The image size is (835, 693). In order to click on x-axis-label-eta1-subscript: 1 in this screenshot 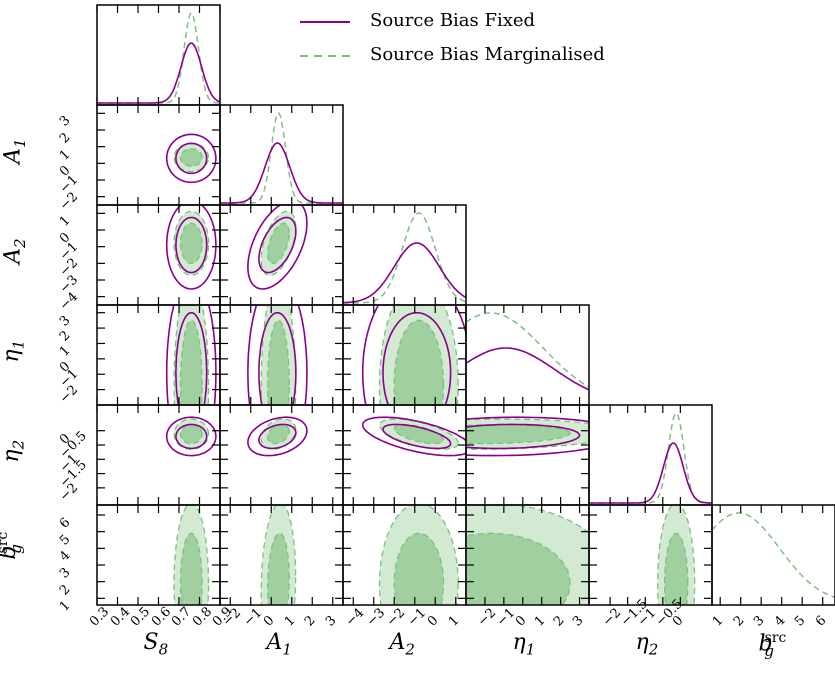, I will do `click(530, 649)`.